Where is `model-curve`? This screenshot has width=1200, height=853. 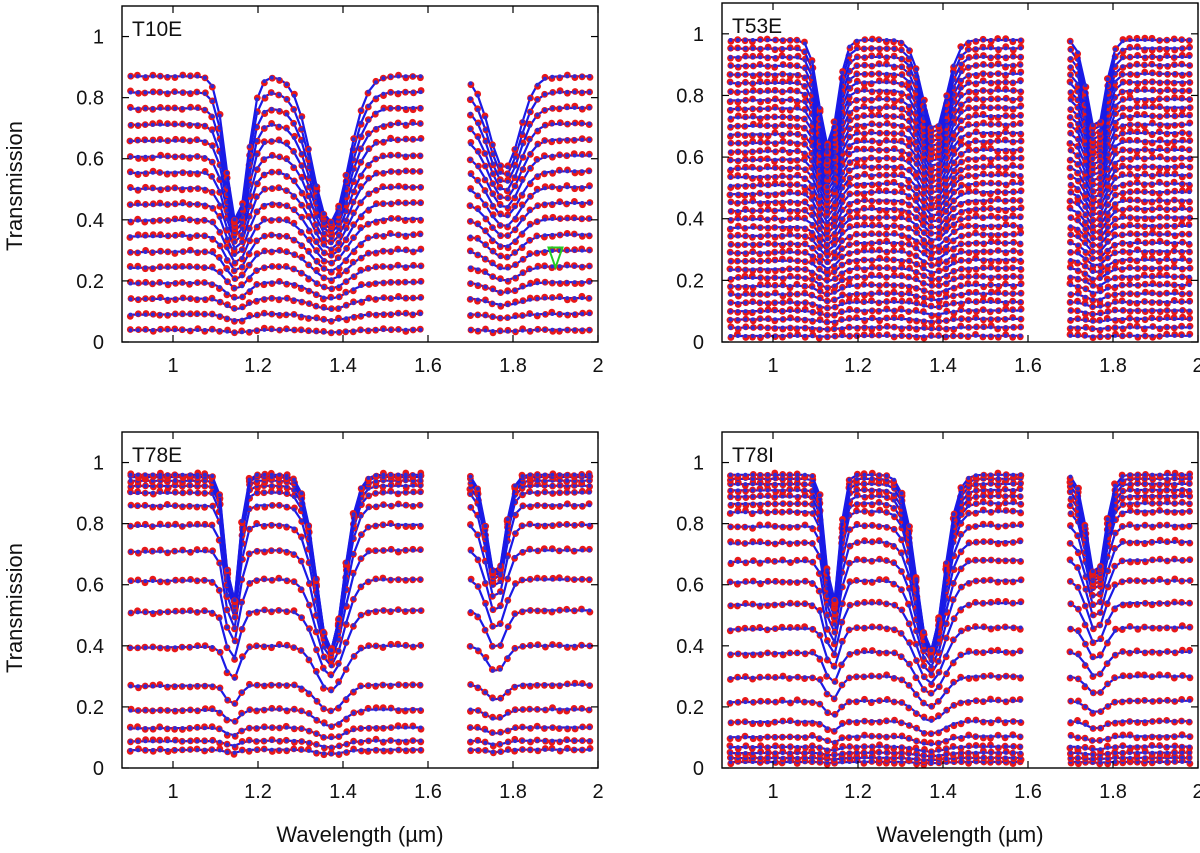 model-curve is located at coordinates (875, 328).